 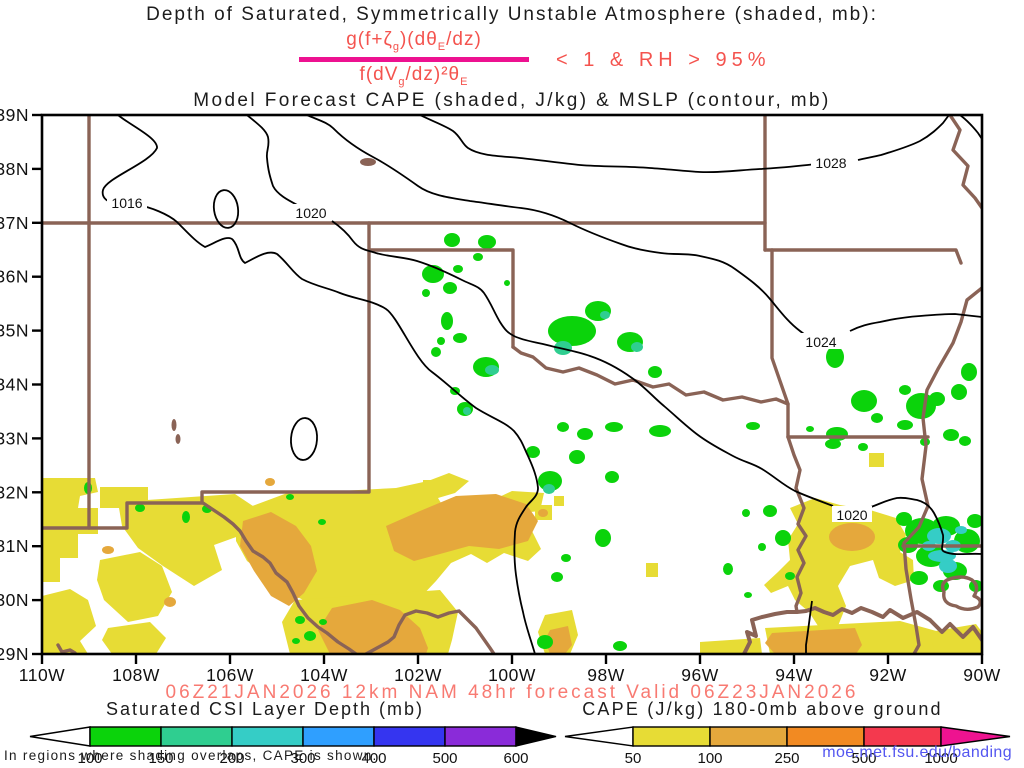 What do you see at coordinates (515, 758) in the screenshot?
I see `csi-colorbar-tick-label: 600` at bounding box center [515, 758].